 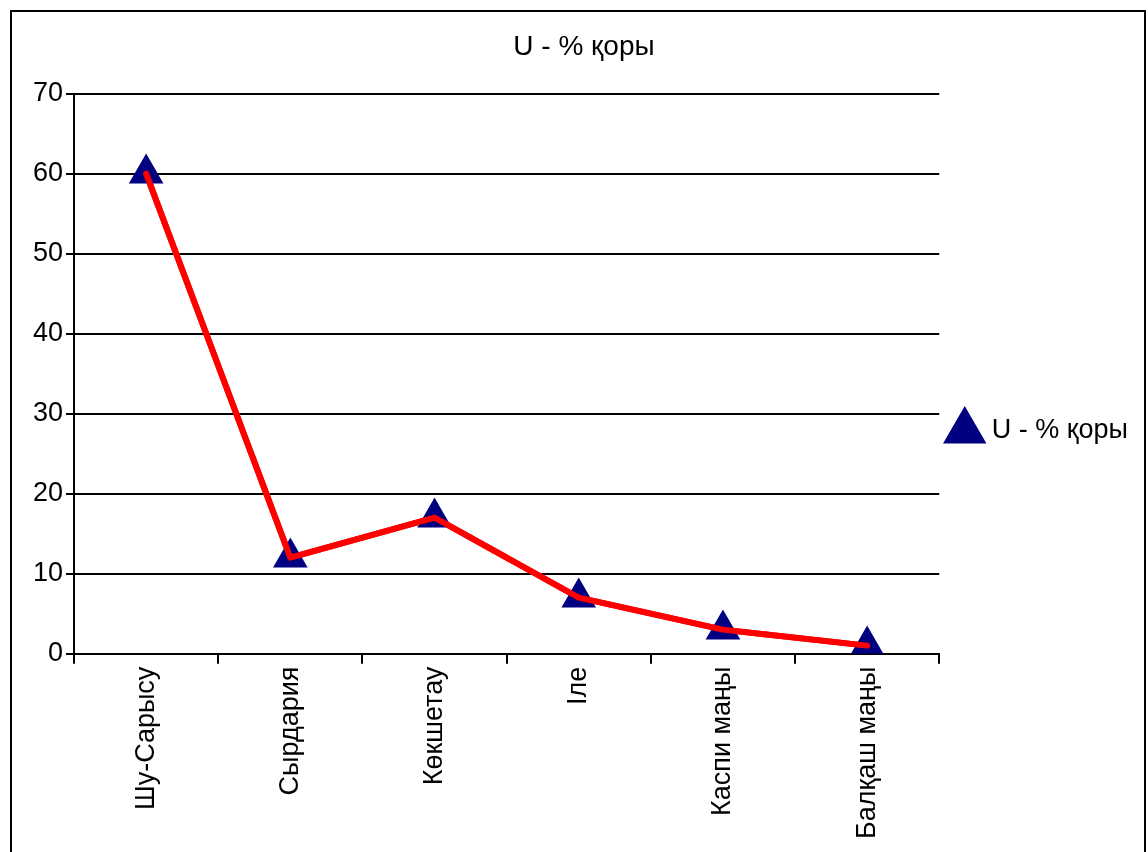 What do you see at coordinates (48, 92) in the screenshot?
I see `y-tick-label: 70` at bounding box center [48, 92].